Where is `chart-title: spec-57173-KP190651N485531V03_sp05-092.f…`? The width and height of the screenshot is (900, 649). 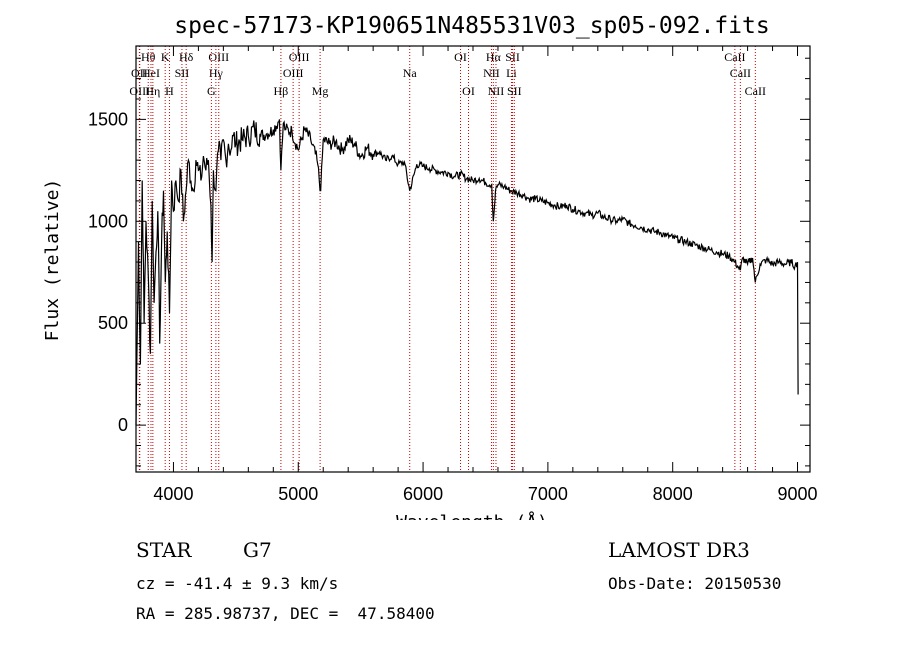
chart-title: spec-57173-KP190651N485531V03_sp05-092.f… is located at coordinates (471, 26).